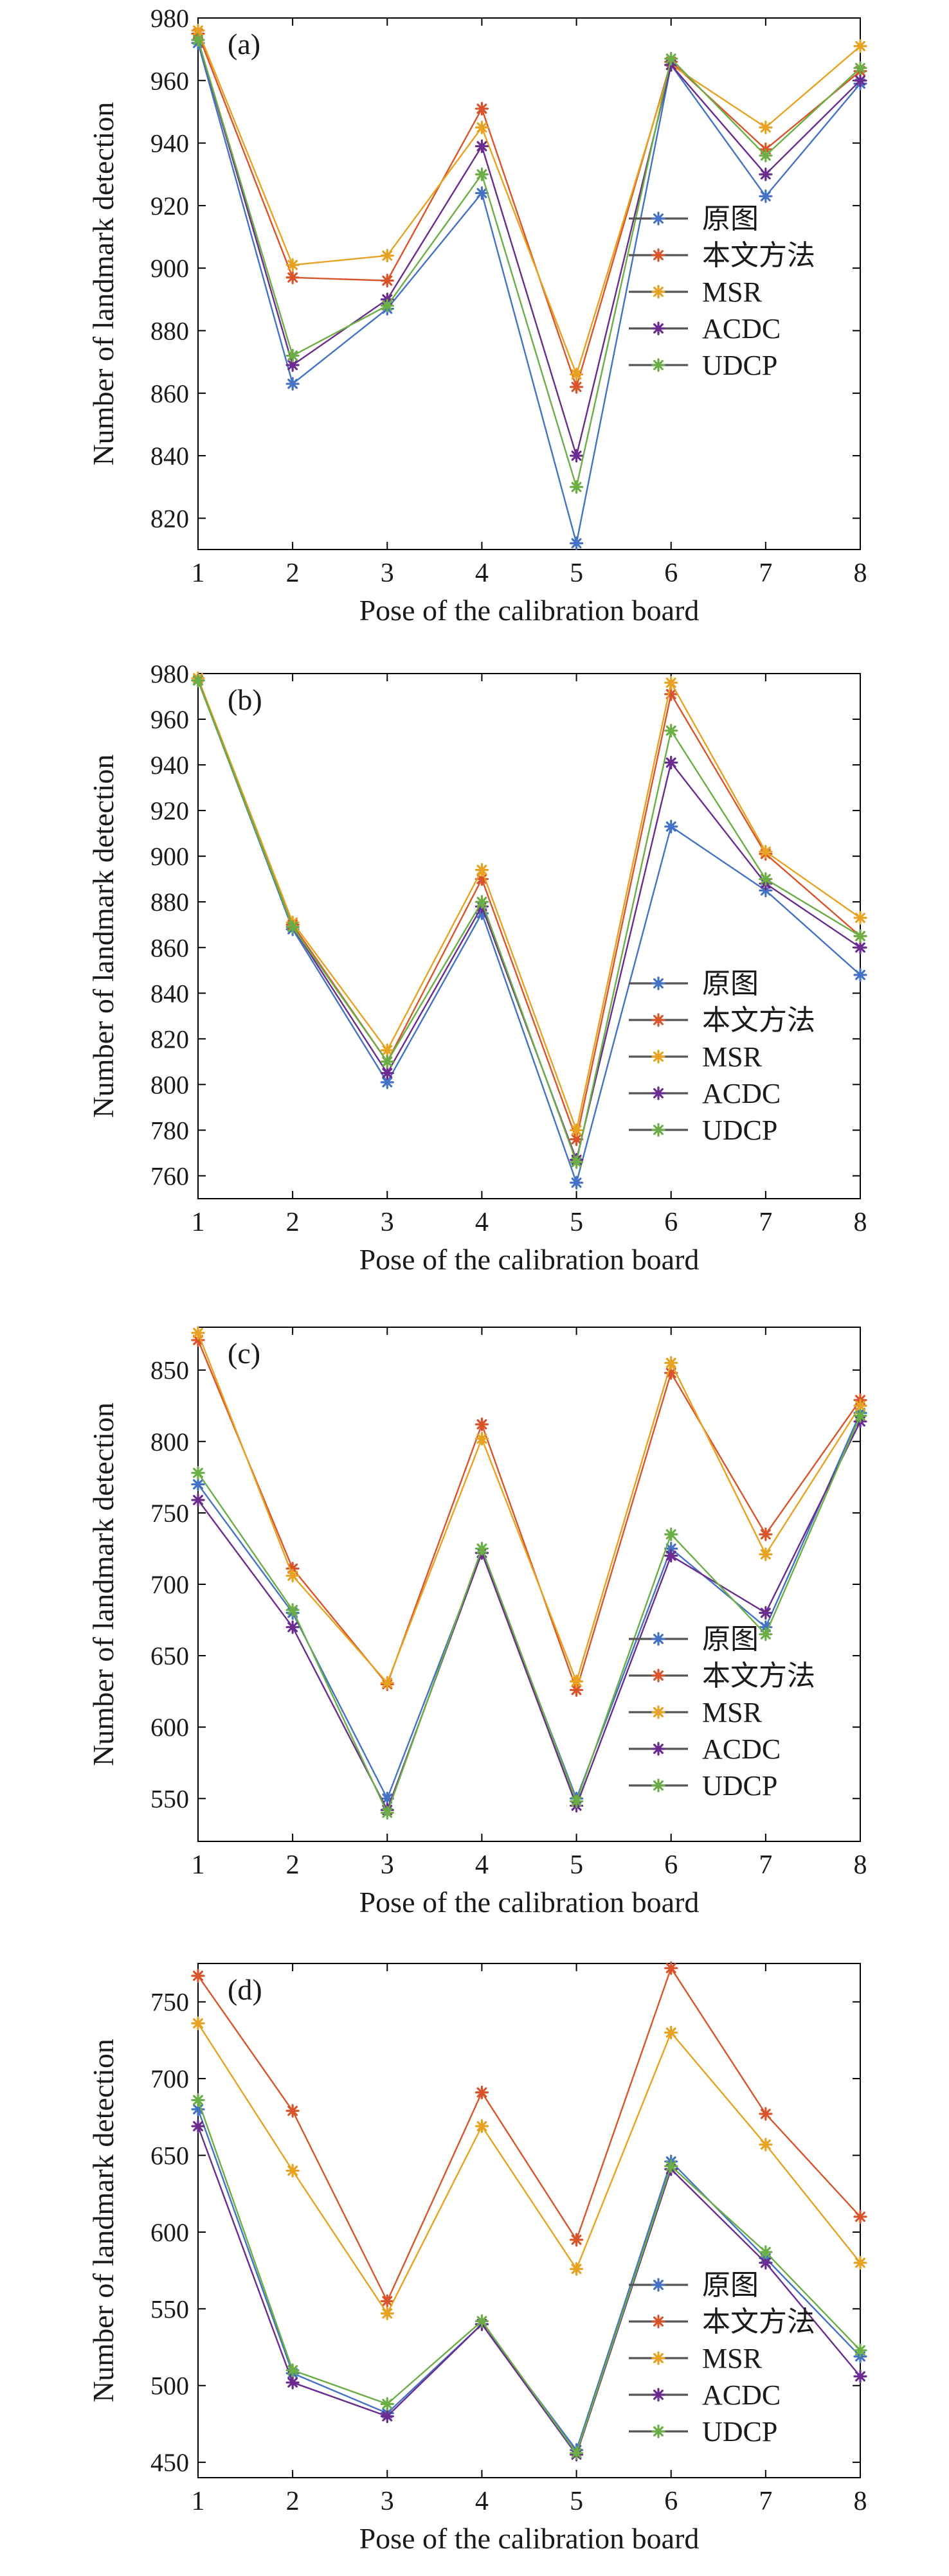  What do you see at coordinates (170, 2002) in the screenshot?
I see `y-tick-label: 750` at bounding box center [170, 2002].